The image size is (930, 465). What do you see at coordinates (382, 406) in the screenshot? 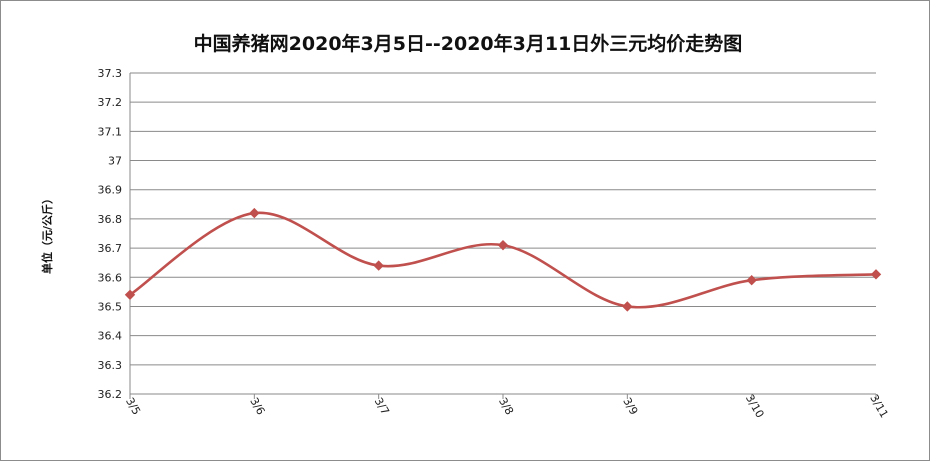
I see `x-tick-label: 3/7` at bounding box center [382, 406].